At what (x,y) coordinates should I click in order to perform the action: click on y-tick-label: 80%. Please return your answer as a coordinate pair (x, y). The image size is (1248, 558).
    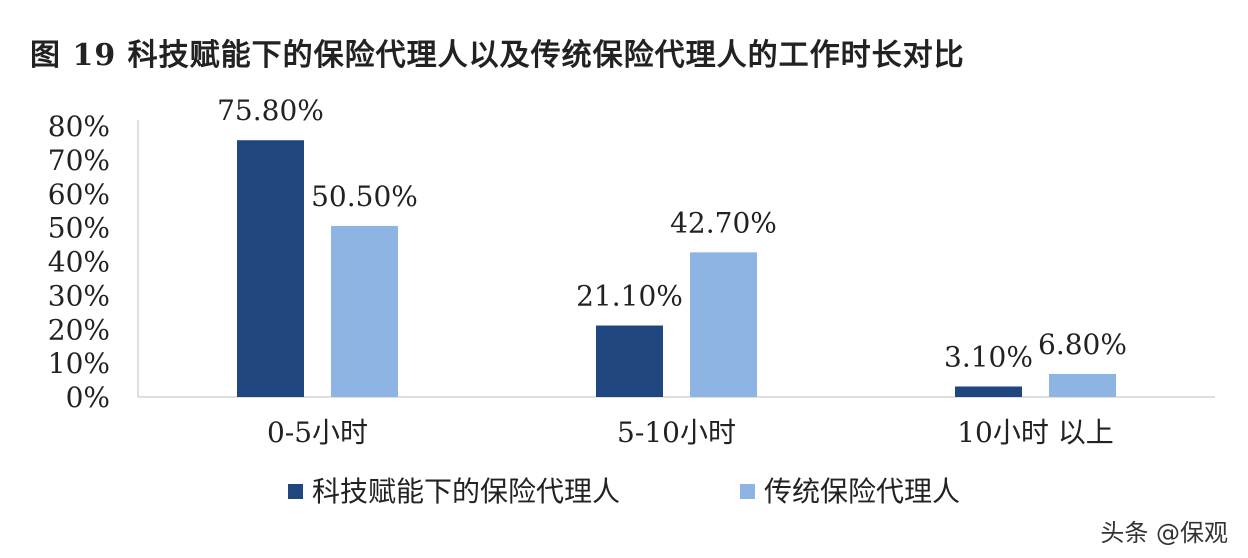
    Looking at the image, I should click on (79, 126).